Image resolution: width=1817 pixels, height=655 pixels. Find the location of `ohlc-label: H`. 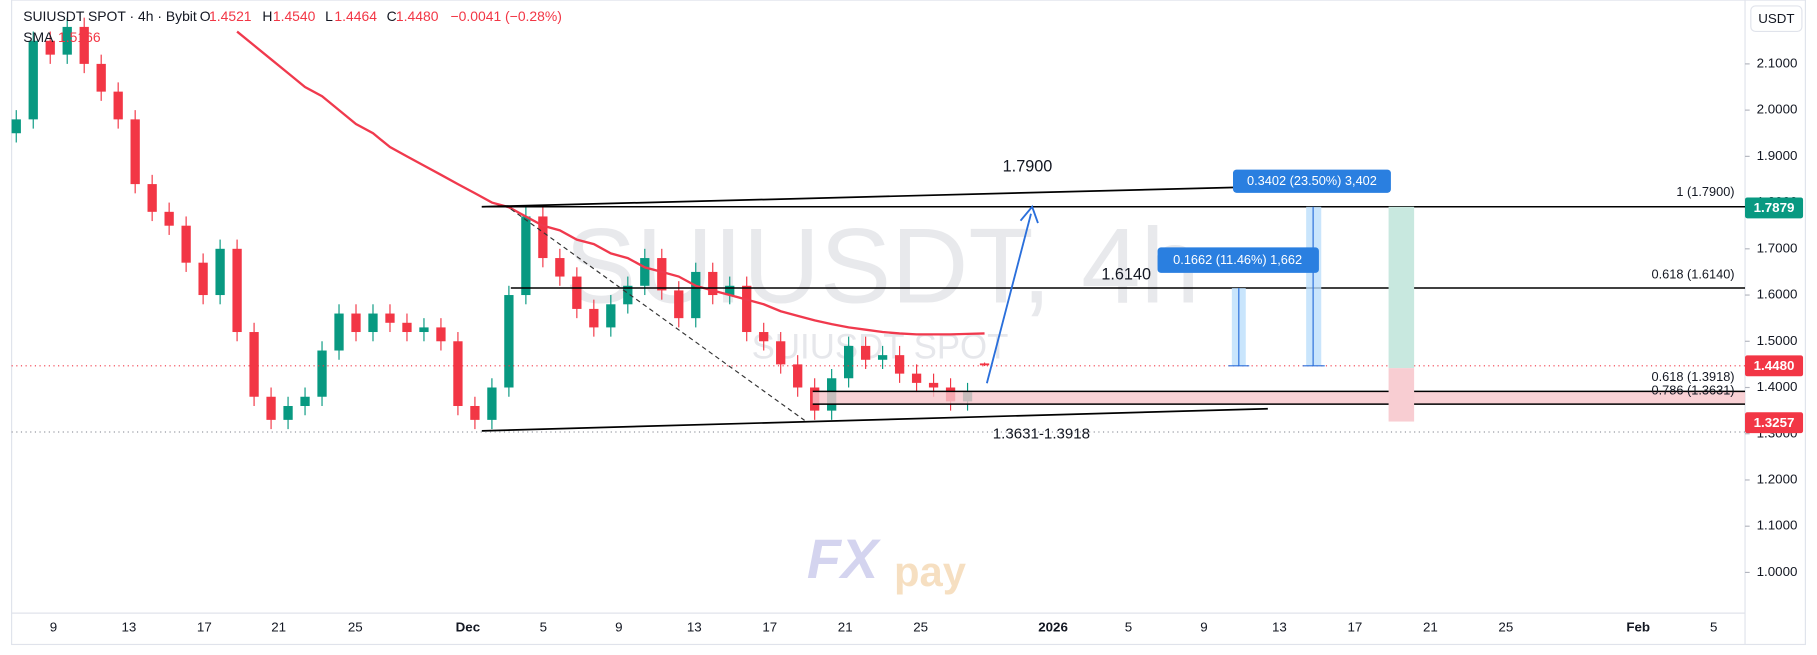

ohlc-label: H is located at coordinates (267, 16).